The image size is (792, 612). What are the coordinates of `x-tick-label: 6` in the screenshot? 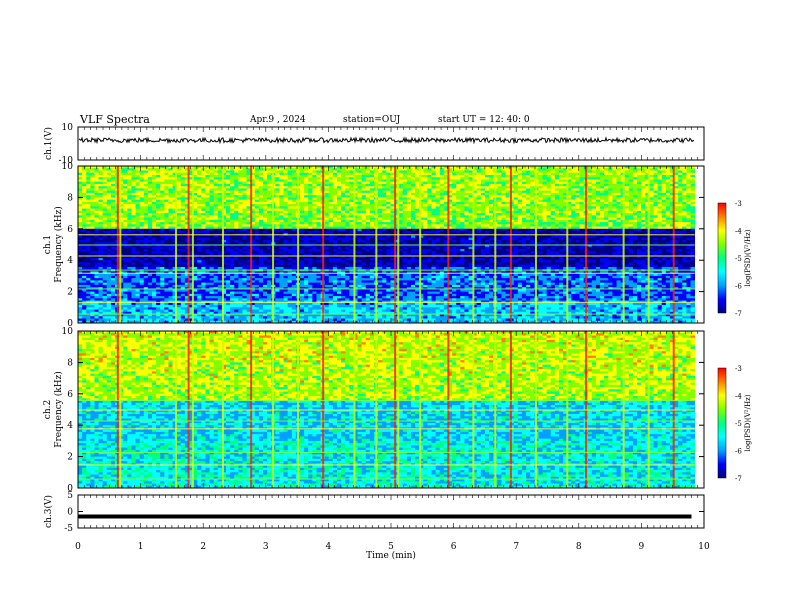 It's located at (454, 547).